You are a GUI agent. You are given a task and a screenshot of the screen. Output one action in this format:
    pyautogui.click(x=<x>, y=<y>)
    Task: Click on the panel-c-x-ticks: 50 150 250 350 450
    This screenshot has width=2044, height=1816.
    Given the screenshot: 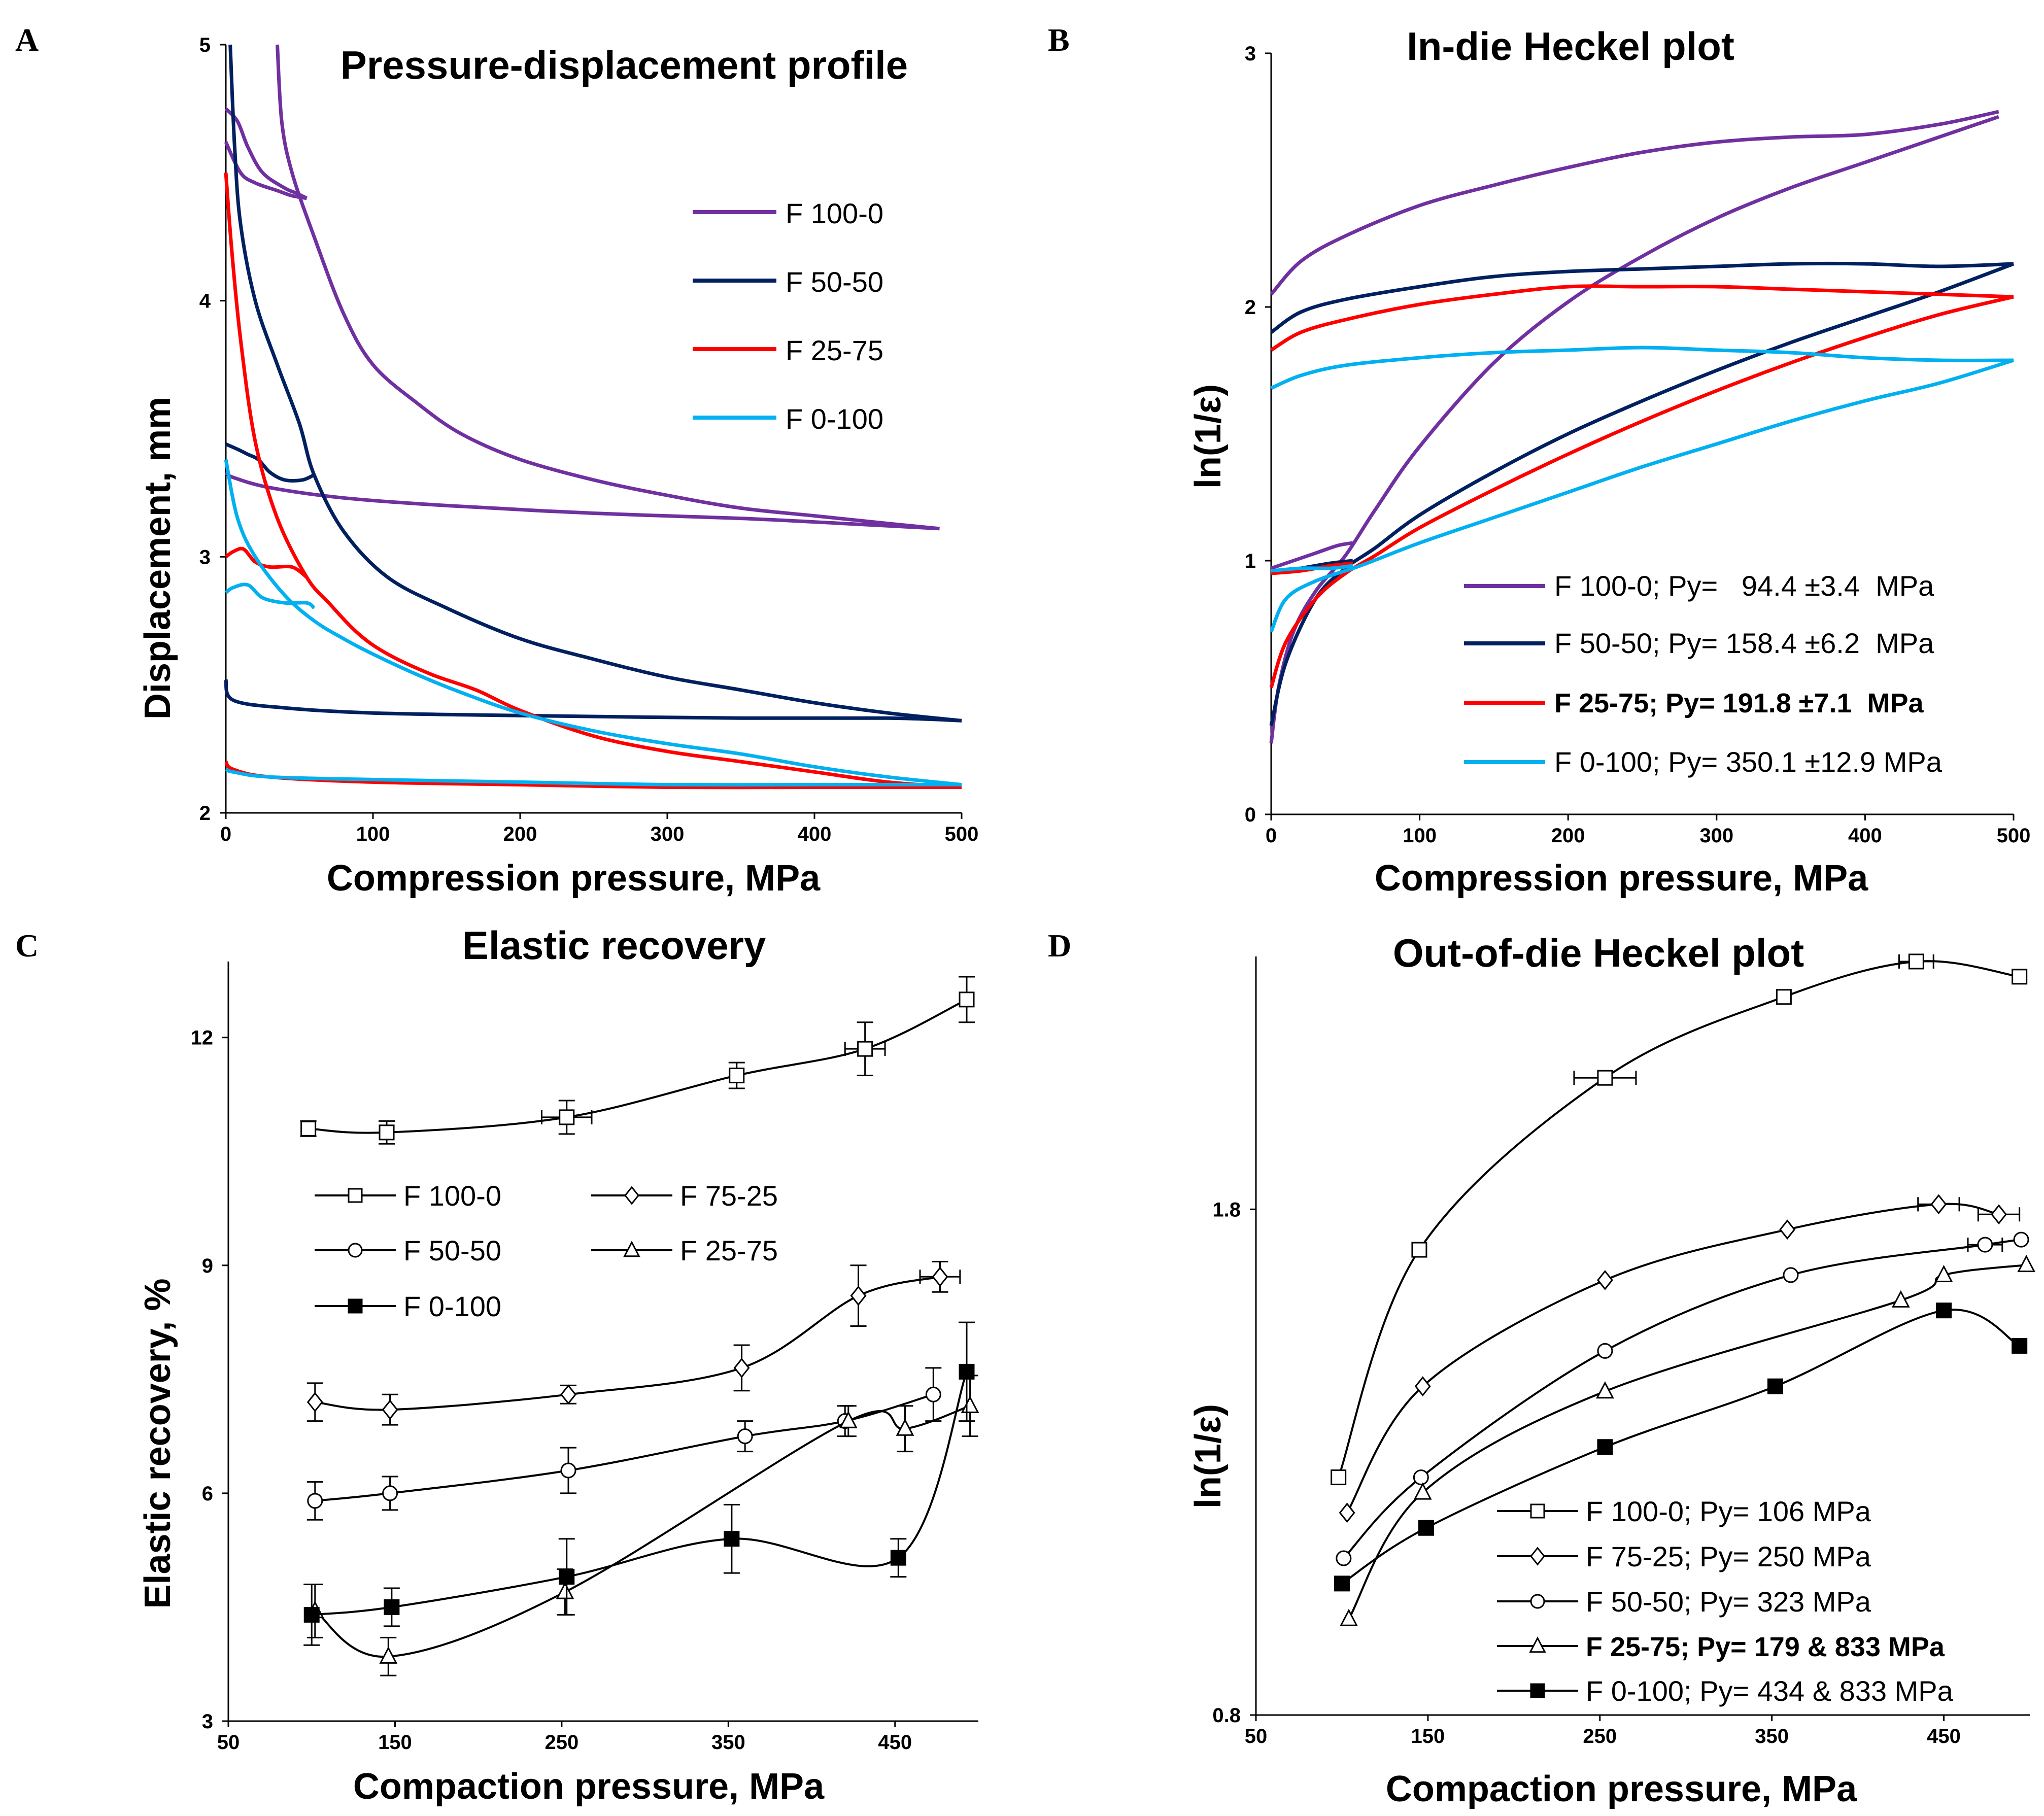 What is the action you would take?
    pyautogui.click(x=564, y=1737)
    